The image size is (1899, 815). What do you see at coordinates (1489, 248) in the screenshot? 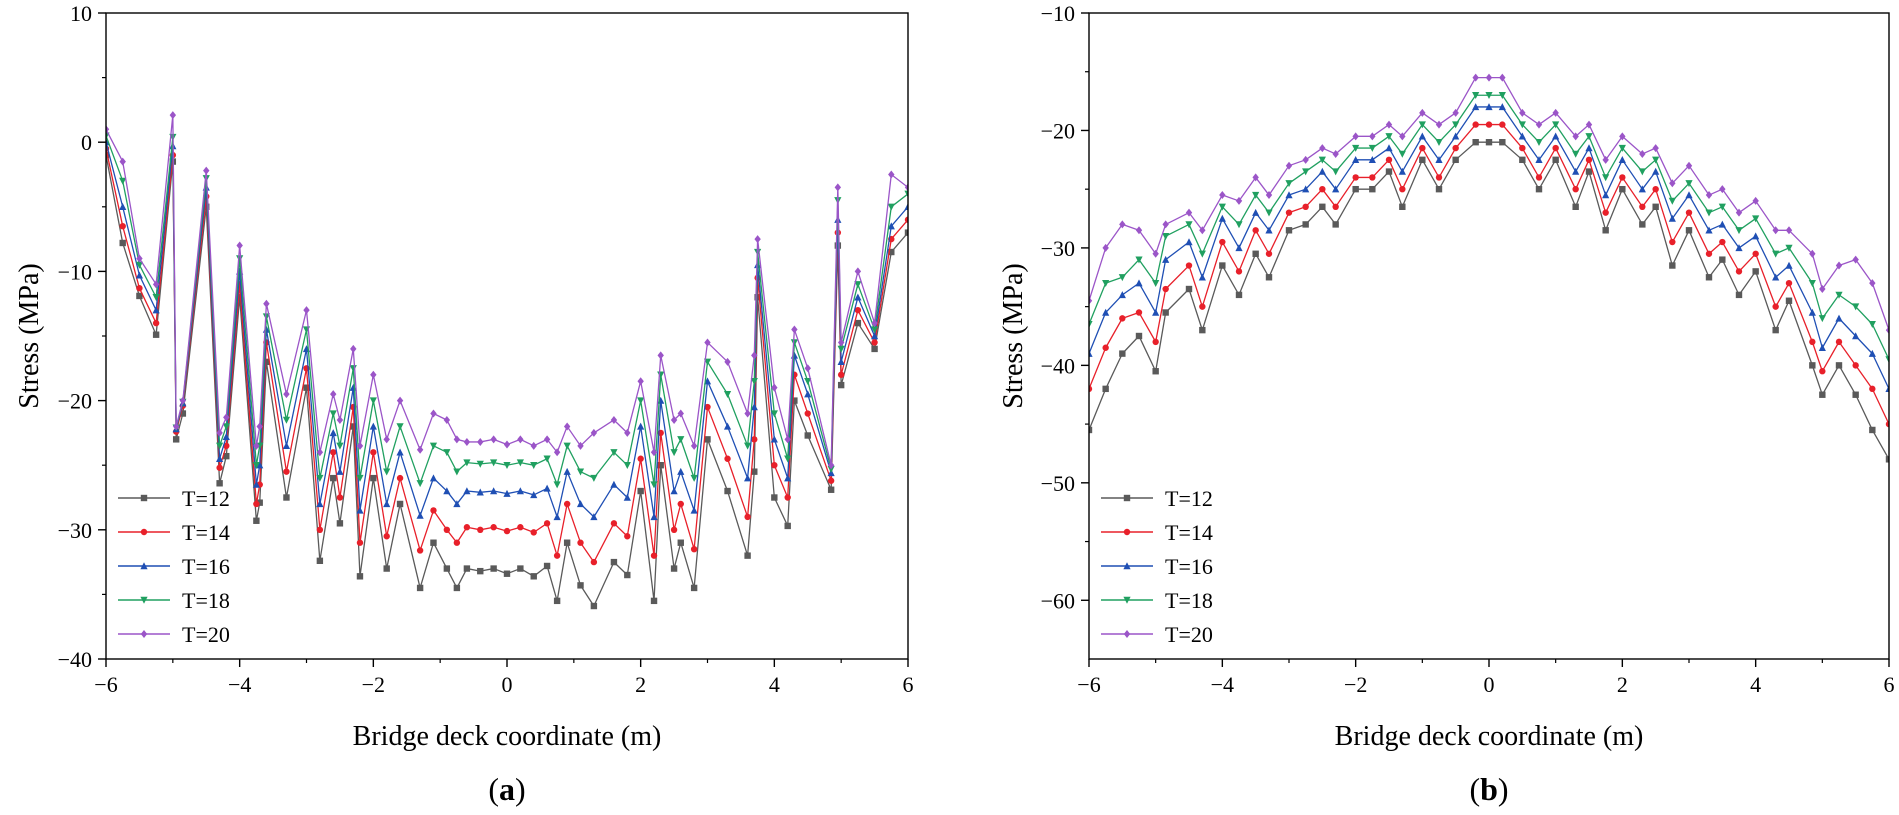
I see `series-line-T16` at bounding box center [1489, 248].